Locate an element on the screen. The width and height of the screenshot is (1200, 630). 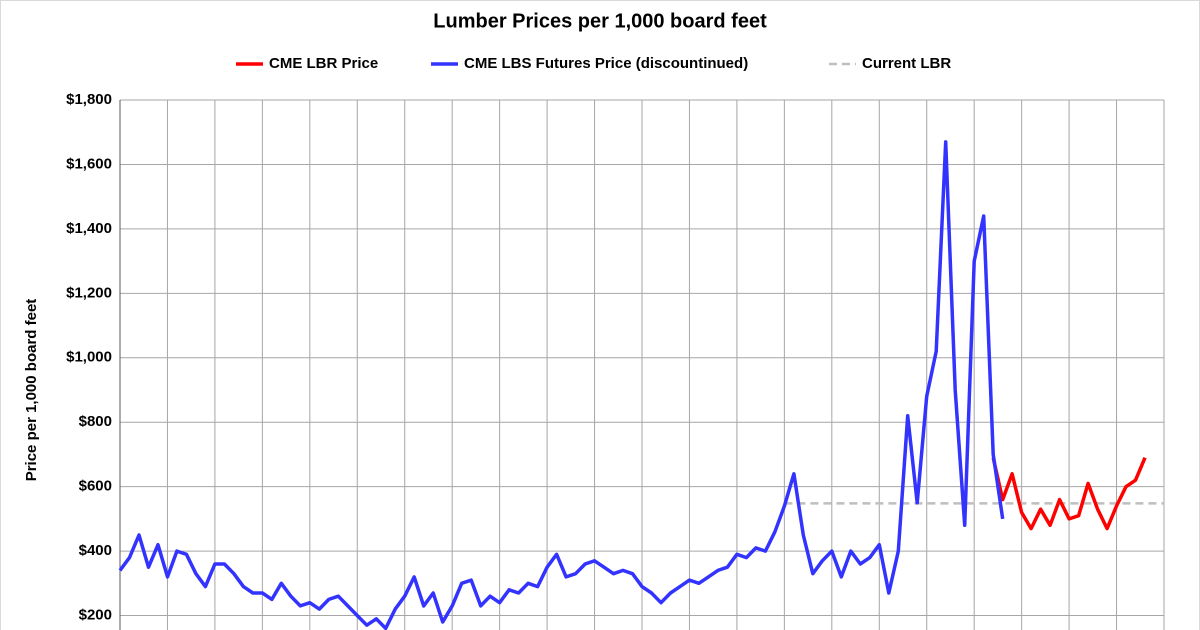
y-tick-label: $600 is located at coordinates (95, 486).